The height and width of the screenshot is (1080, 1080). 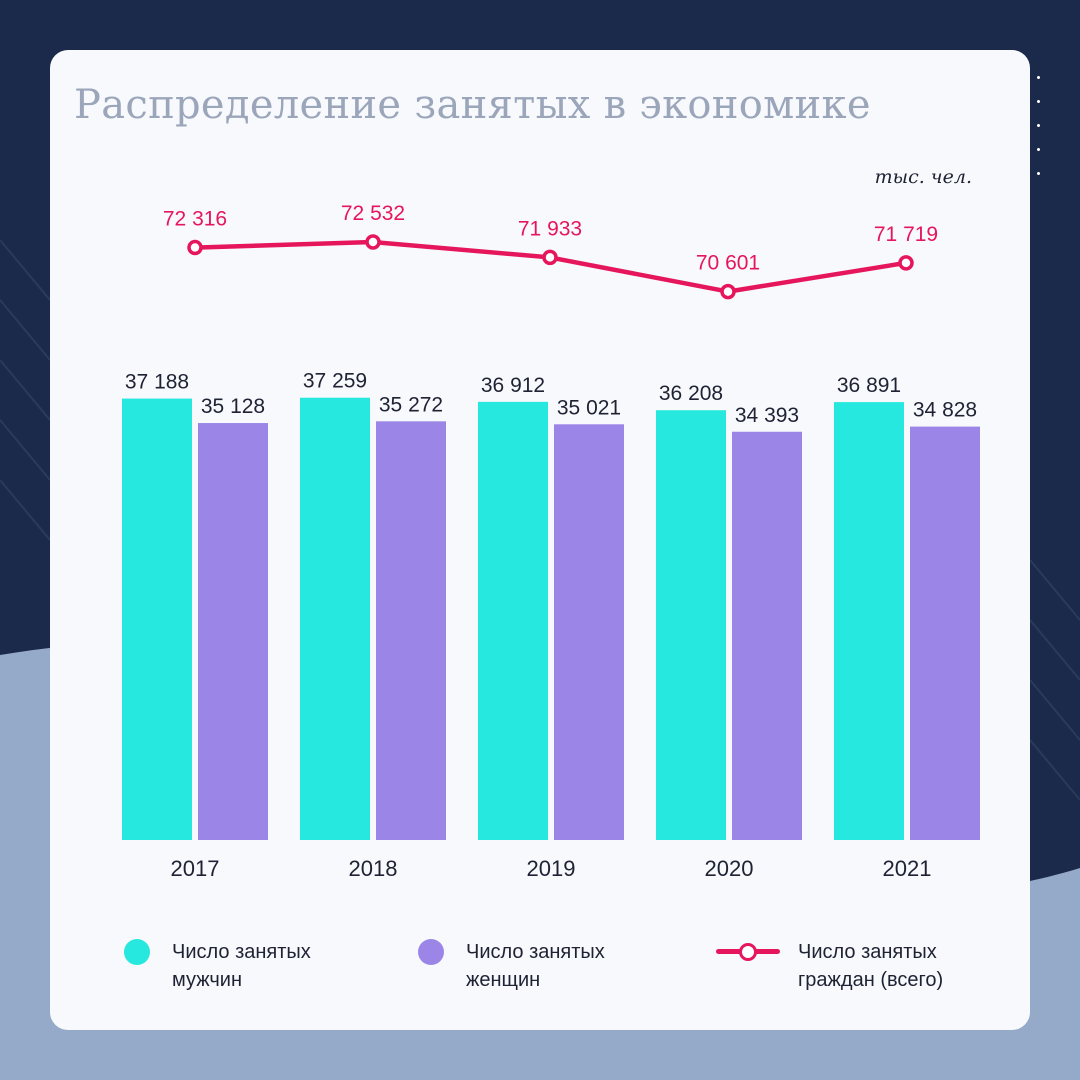 What do you see at coordinates (513, 385) in the screenshot?
I see `bar-label-men-2019: 36 912` at bounding box center [513, 385].